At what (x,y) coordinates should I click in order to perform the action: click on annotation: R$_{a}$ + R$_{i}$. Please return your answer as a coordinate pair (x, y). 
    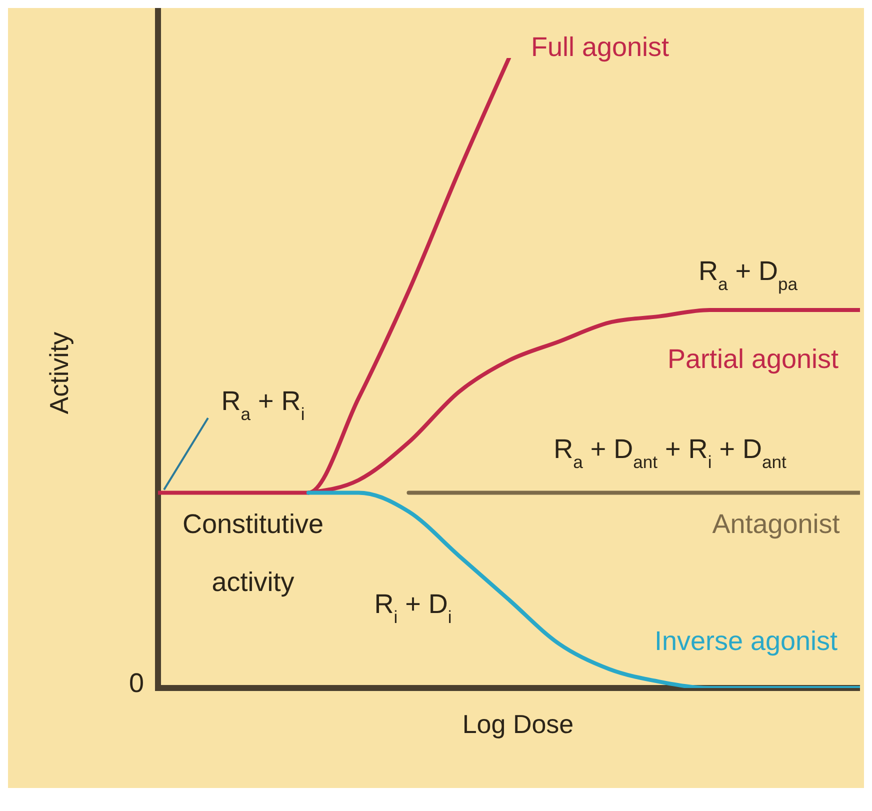
    Looking at the image, I should click on (263, 405).